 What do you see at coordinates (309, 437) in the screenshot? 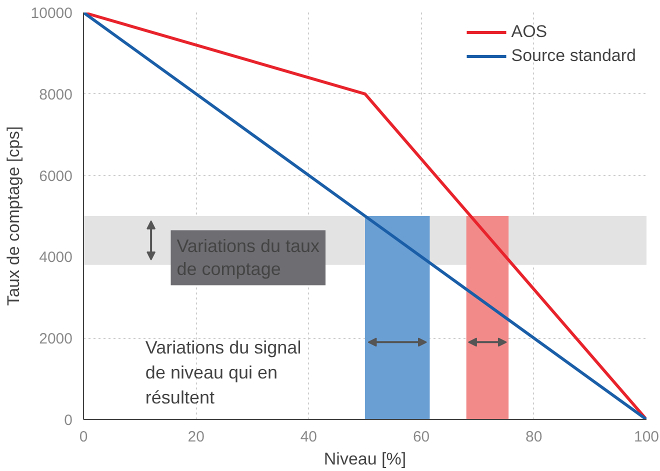
I see `x-tick-label: 40` at bounding box center [309, 437].